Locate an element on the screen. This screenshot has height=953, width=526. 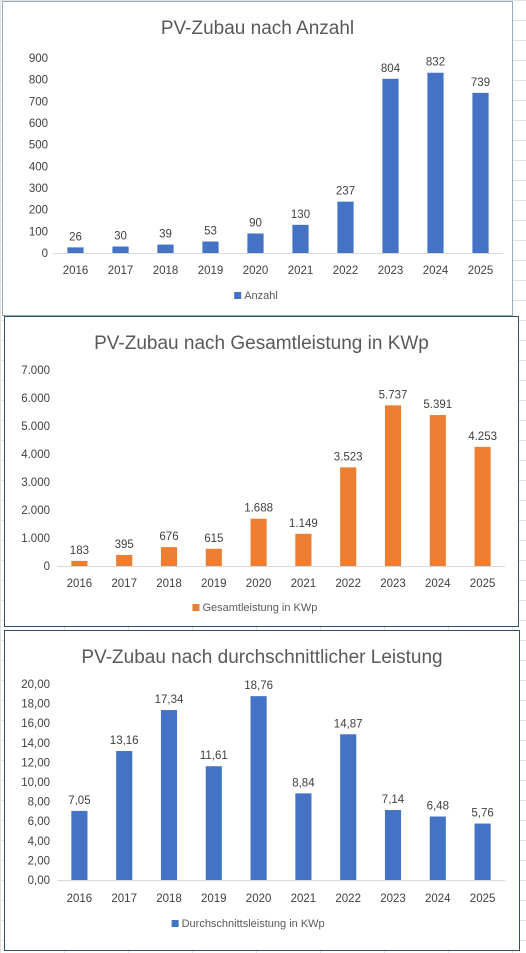
y-tick-label: 400 is located at coordinates (38, 167).